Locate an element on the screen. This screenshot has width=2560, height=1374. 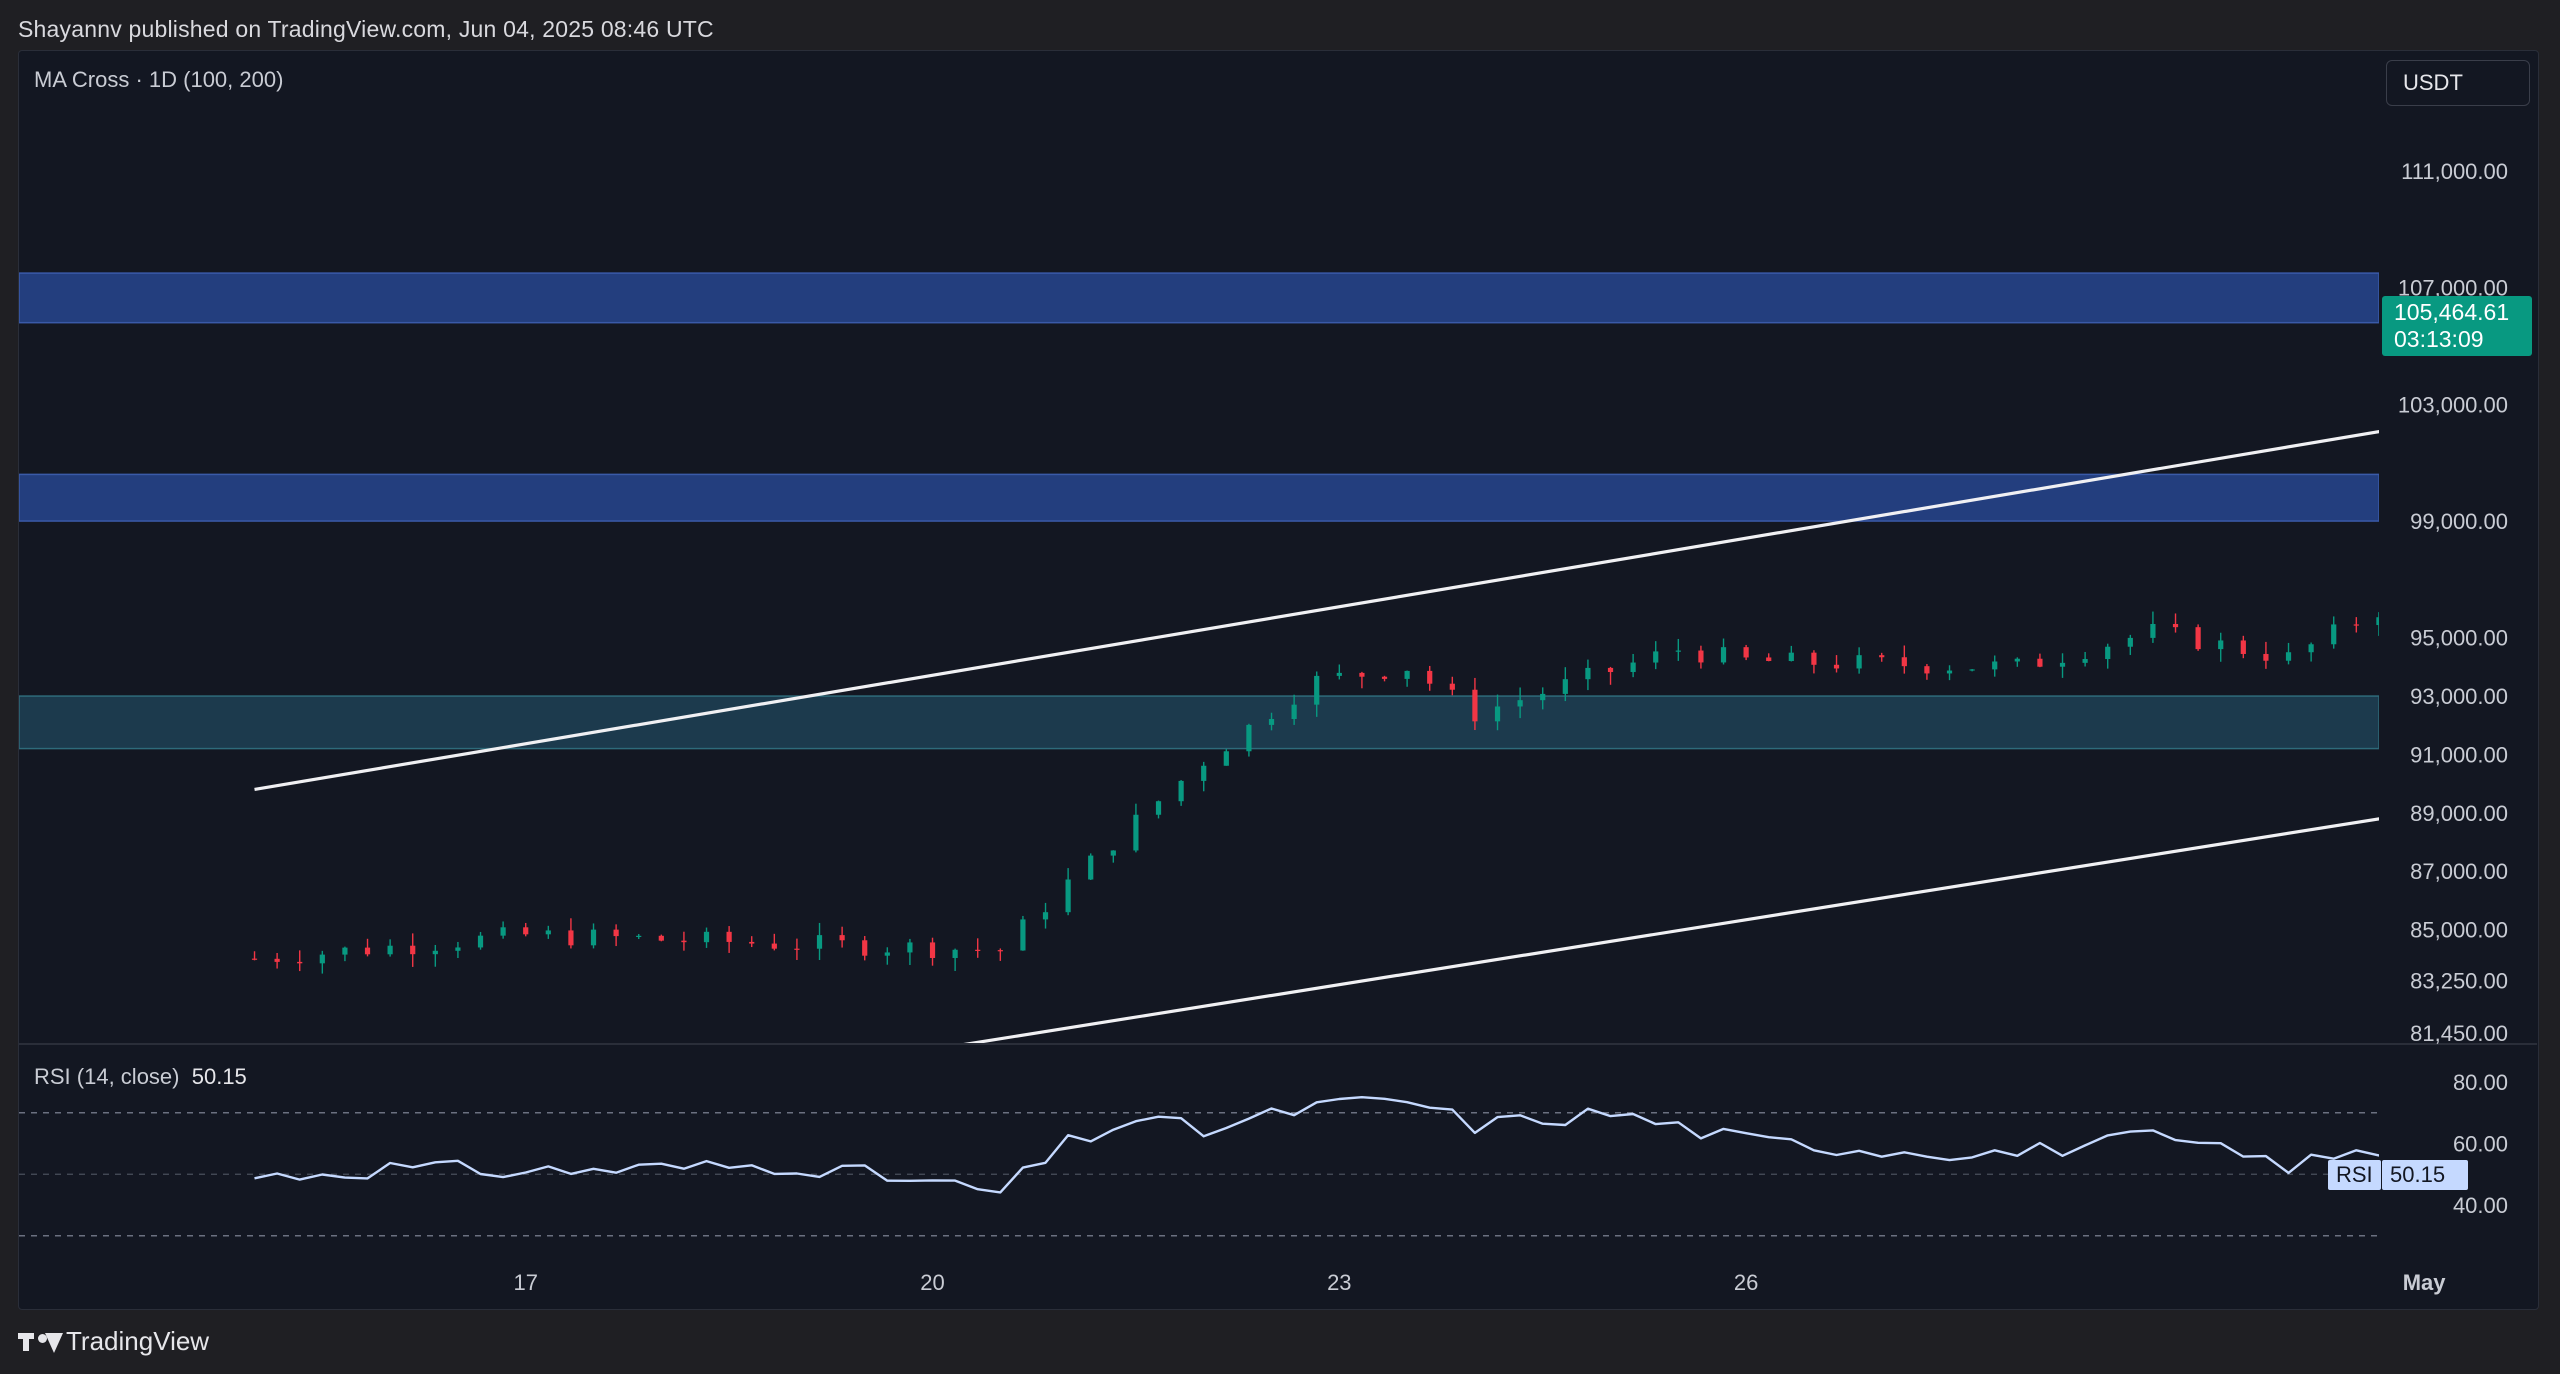
price-tick-label: 83,250.00 is located at coordinates (2459, 980).